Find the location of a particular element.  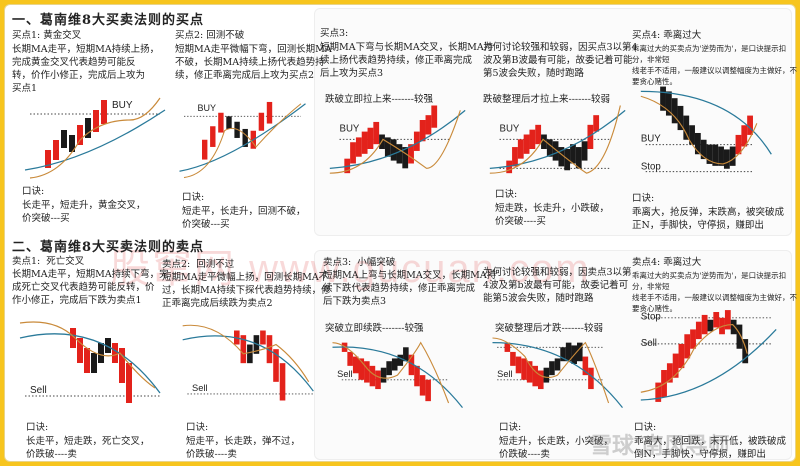

sell-section-title: 二、葛南维8大买卖法则的卖点 is located at coordinates (108, 247).